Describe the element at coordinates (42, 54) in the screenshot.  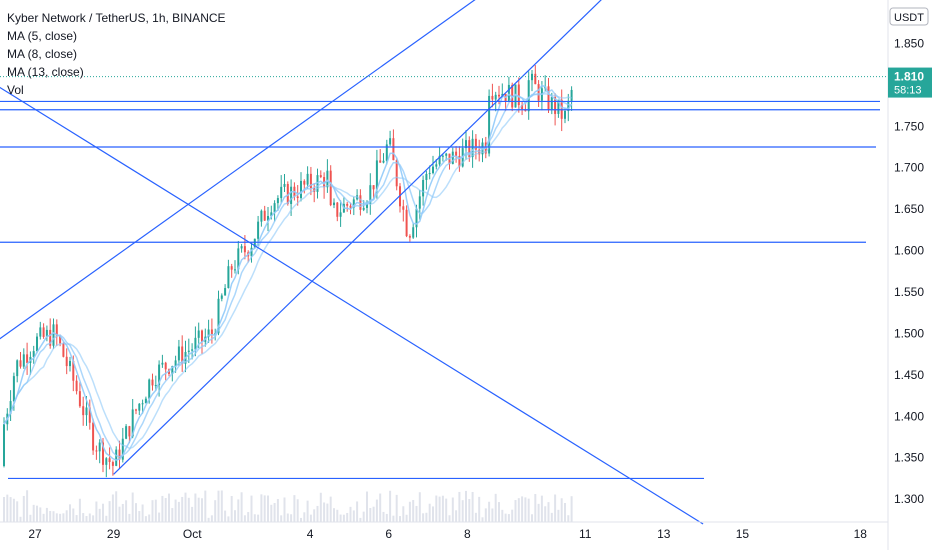
I see `ma8-legend: MA (8, close)` at that location.